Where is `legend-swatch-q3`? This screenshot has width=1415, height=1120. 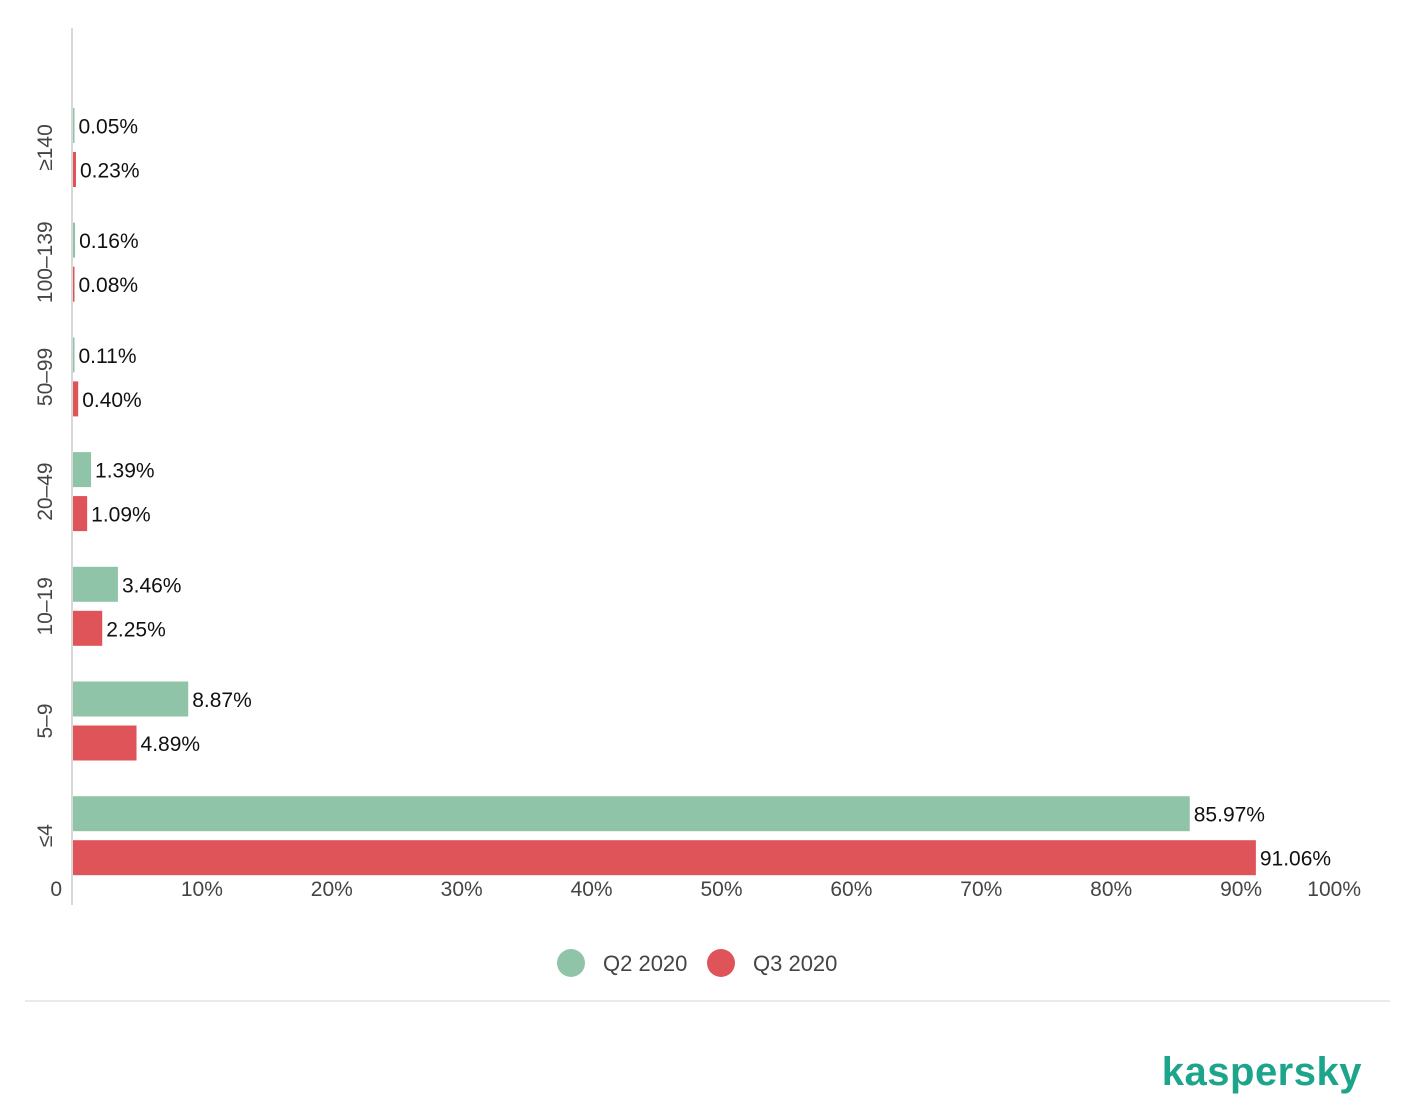
legend-swatch-q3 is located at coordinates (721, 963).